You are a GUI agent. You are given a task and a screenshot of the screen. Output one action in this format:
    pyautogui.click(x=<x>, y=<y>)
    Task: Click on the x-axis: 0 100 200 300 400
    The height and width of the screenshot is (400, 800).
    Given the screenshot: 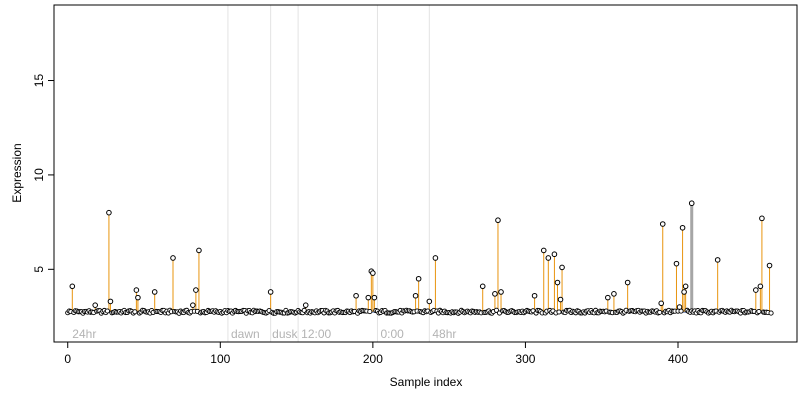 What is the action you would take?
    pyautogui.click(x=376, y=353)
    